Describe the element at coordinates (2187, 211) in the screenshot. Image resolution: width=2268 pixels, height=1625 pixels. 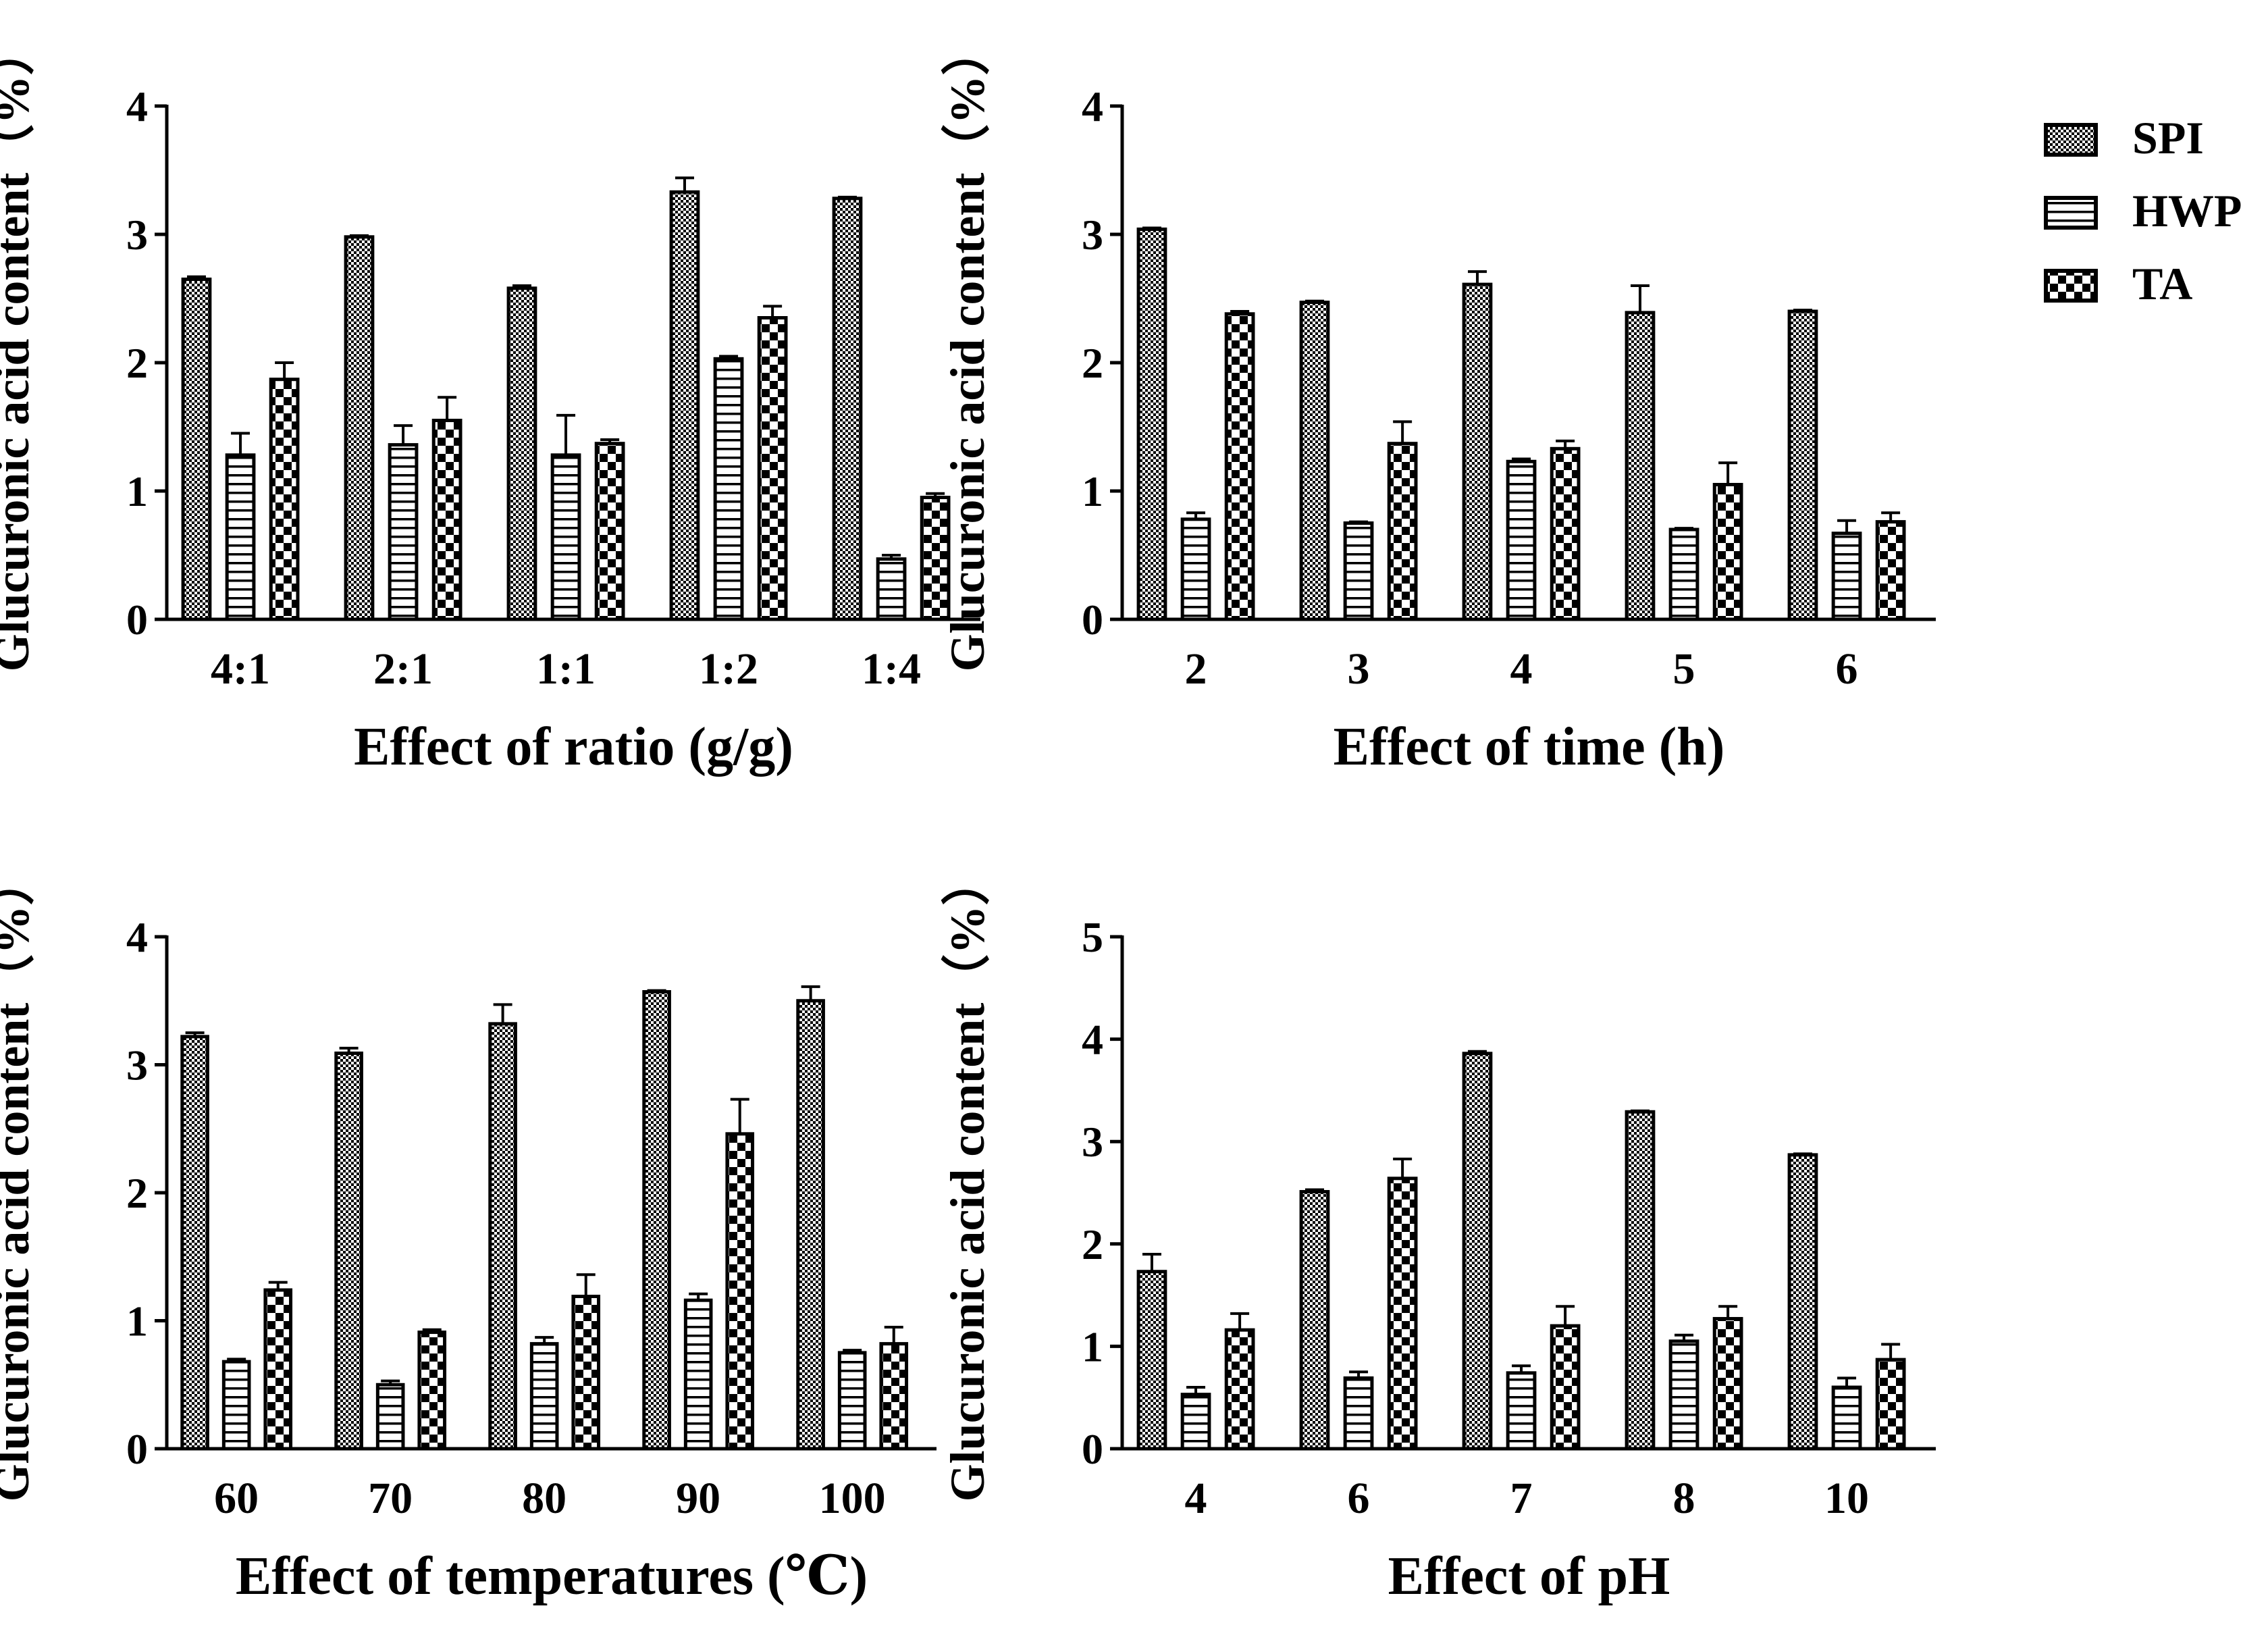
I see `legend-label-hwp: HWP` at that location.